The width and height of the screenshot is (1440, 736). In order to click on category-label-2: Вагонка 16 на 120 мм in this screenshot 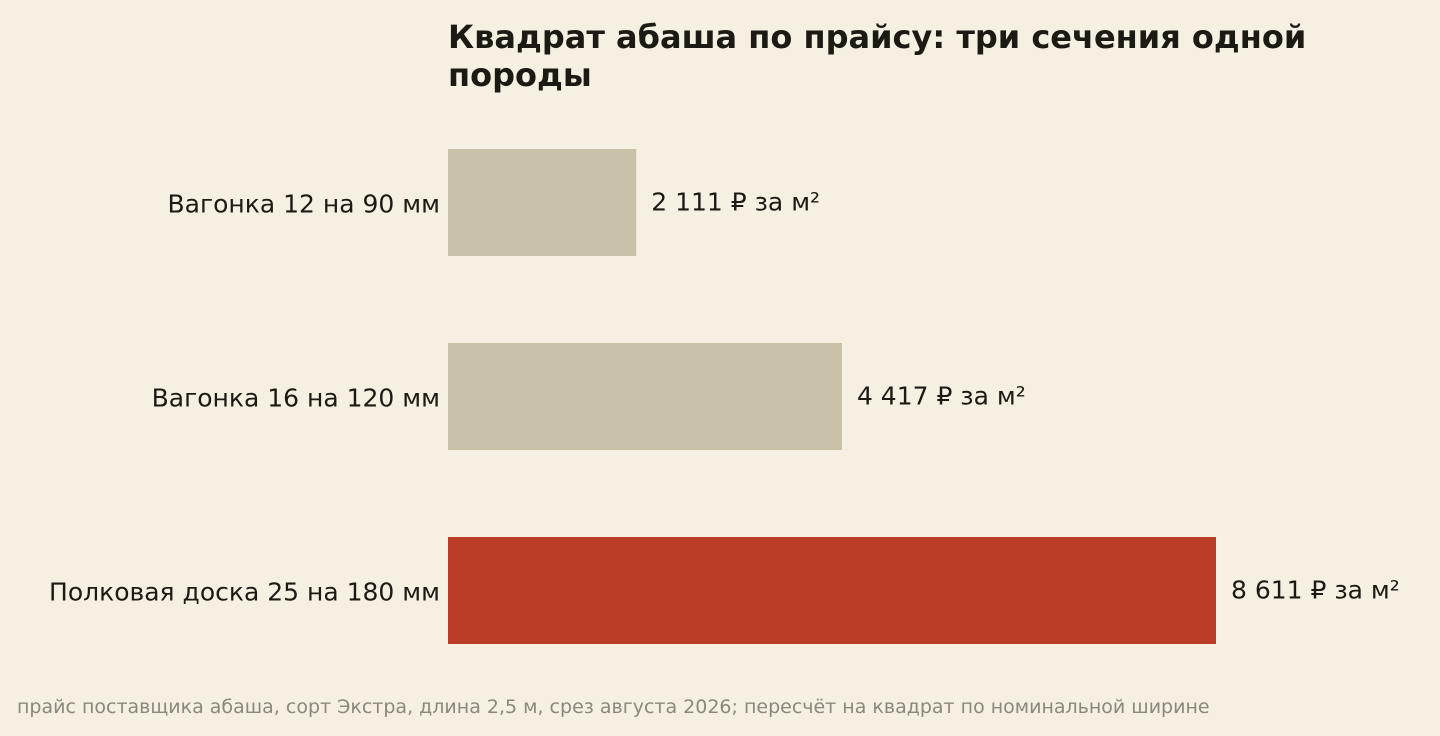, I will do `click(296, 398)`.